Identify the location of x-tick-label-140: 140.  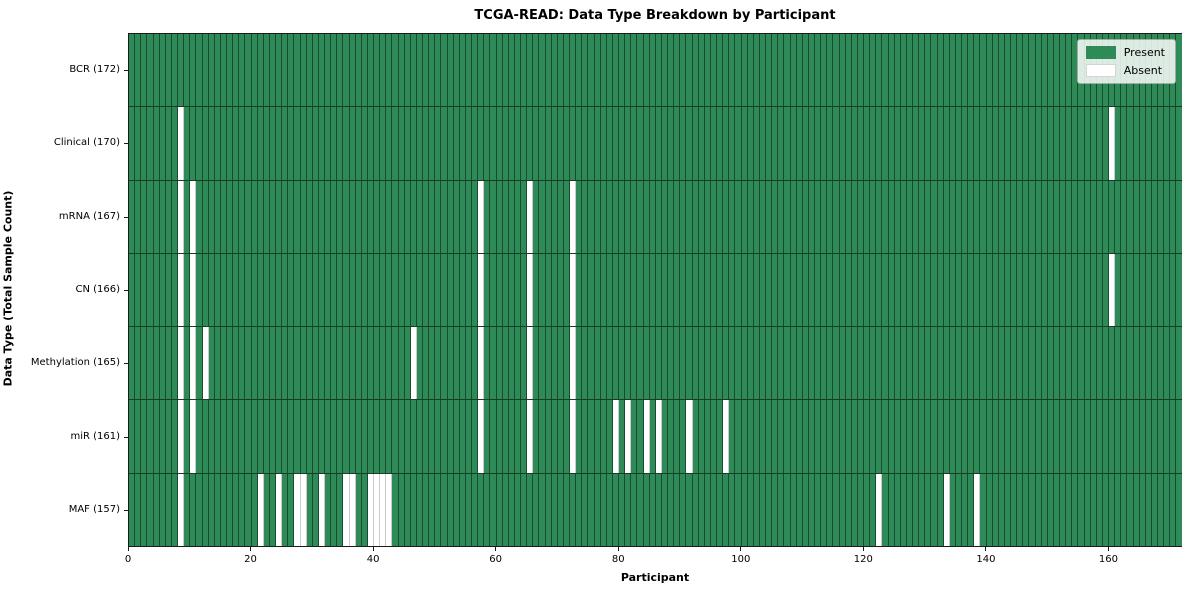
(986, 559).